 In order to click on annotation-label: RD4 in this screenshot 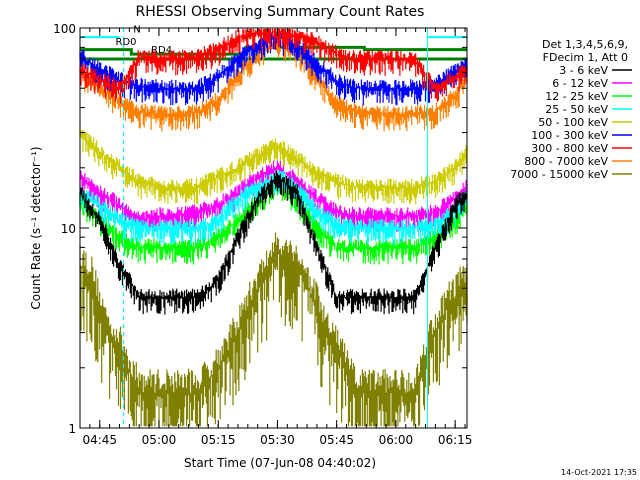, I will do `click(161, 50)`.